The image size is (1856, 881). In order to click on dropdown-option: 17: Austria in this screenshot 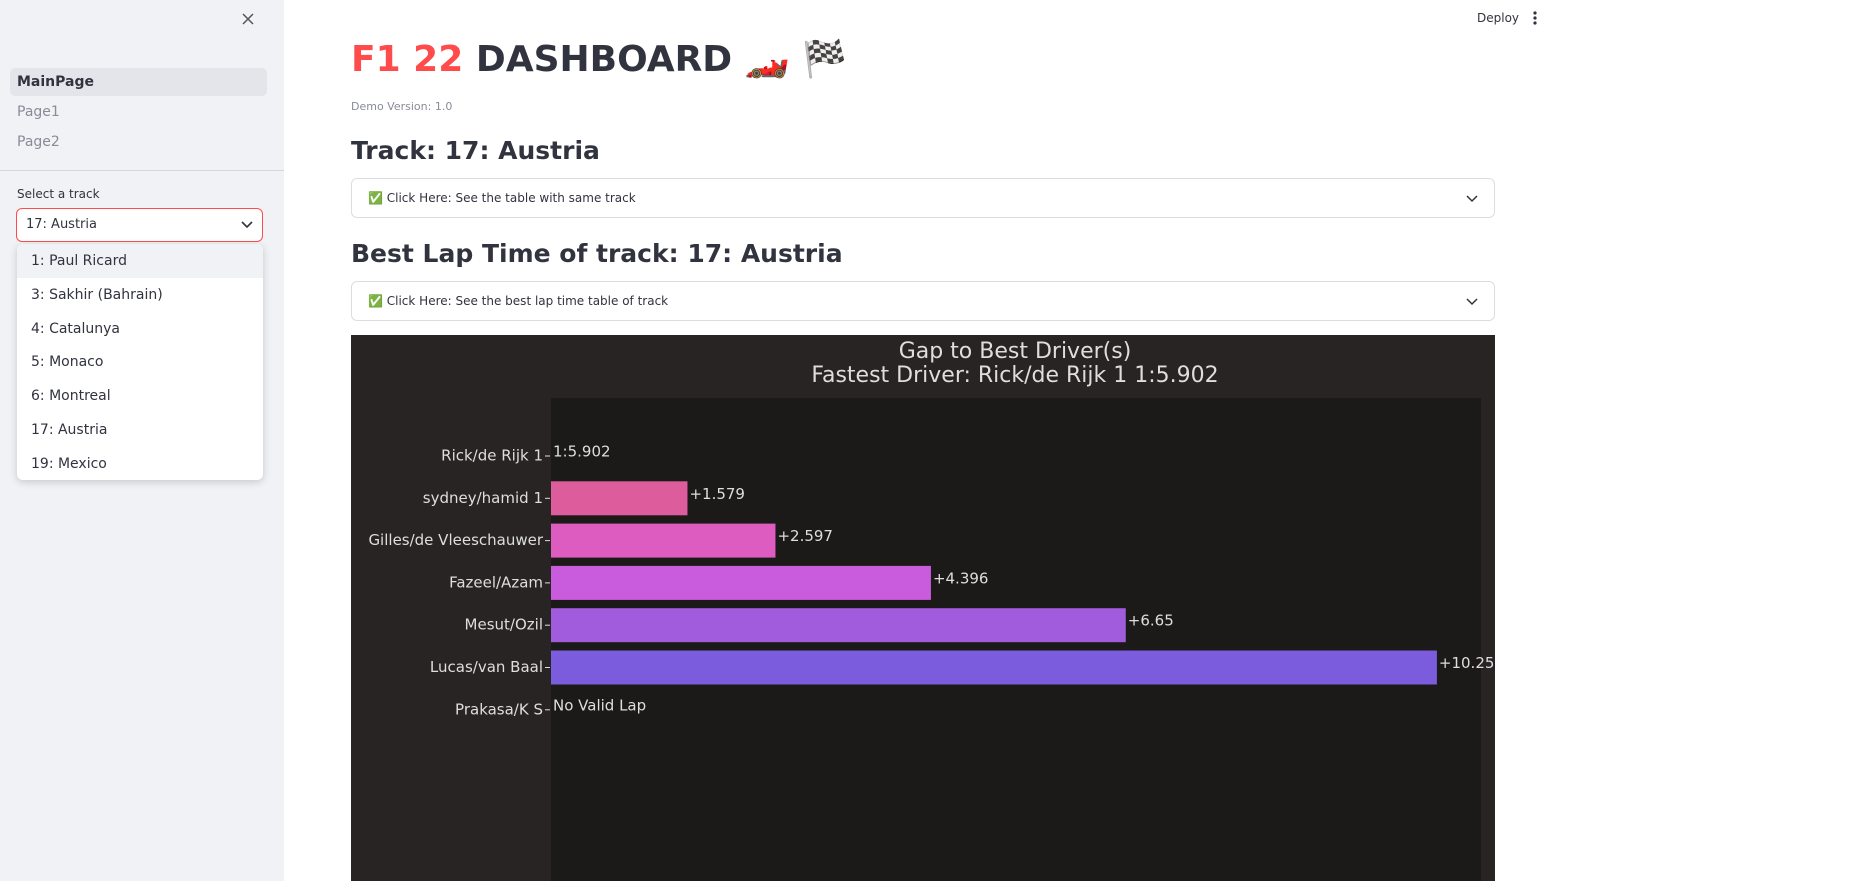, I will do `click(69, 430)`.